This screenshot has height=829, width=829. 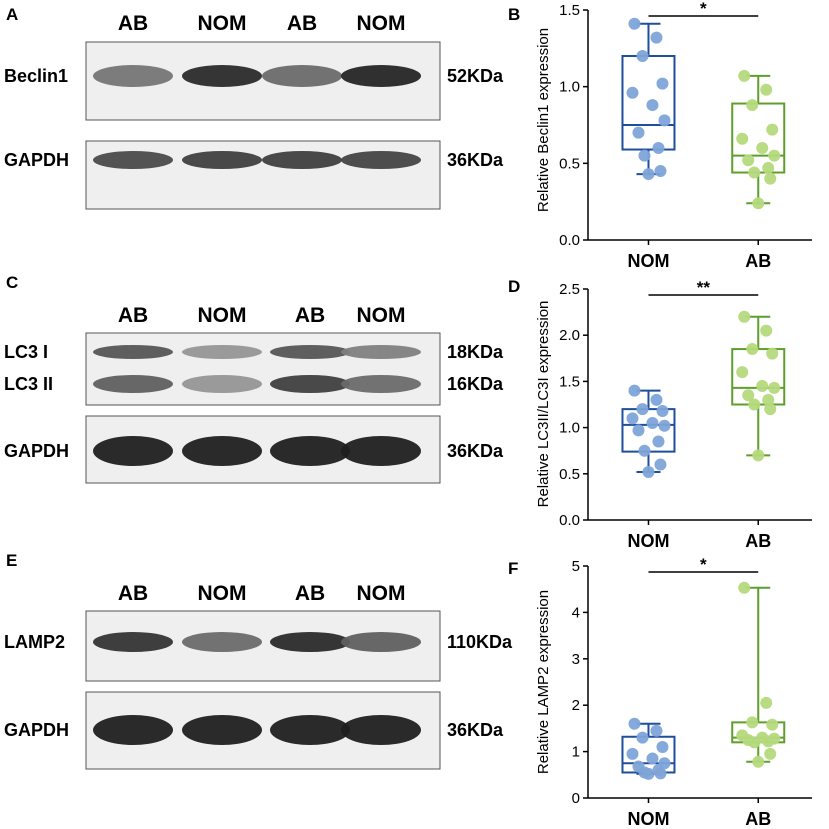 What do you see at coordinates (576, 612) in the screenshot?
I see `y-tick-label: 4` at bounding box center [576, 612].